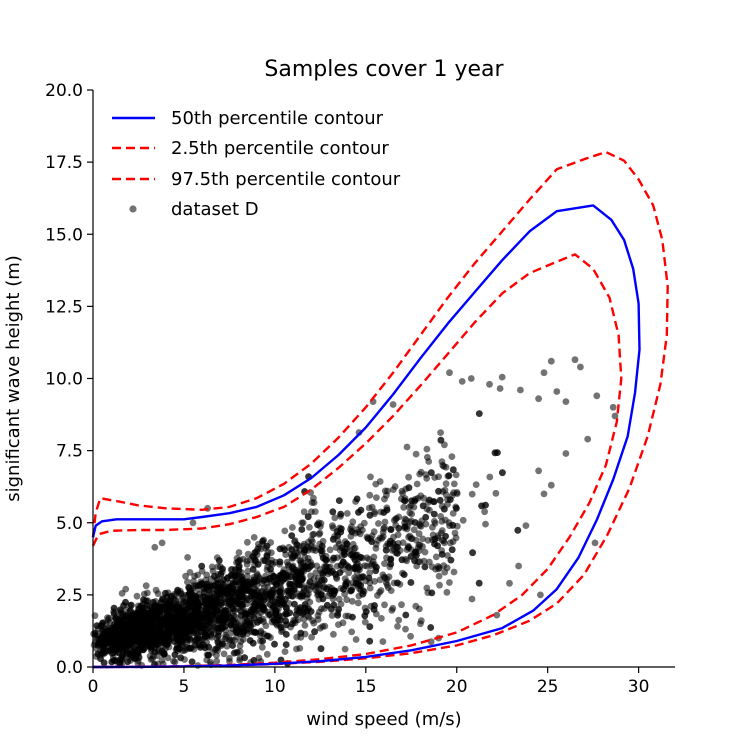 The image size is (750, 750). I want to click on legend-label: 50th percentile contour, so click(277, 118).